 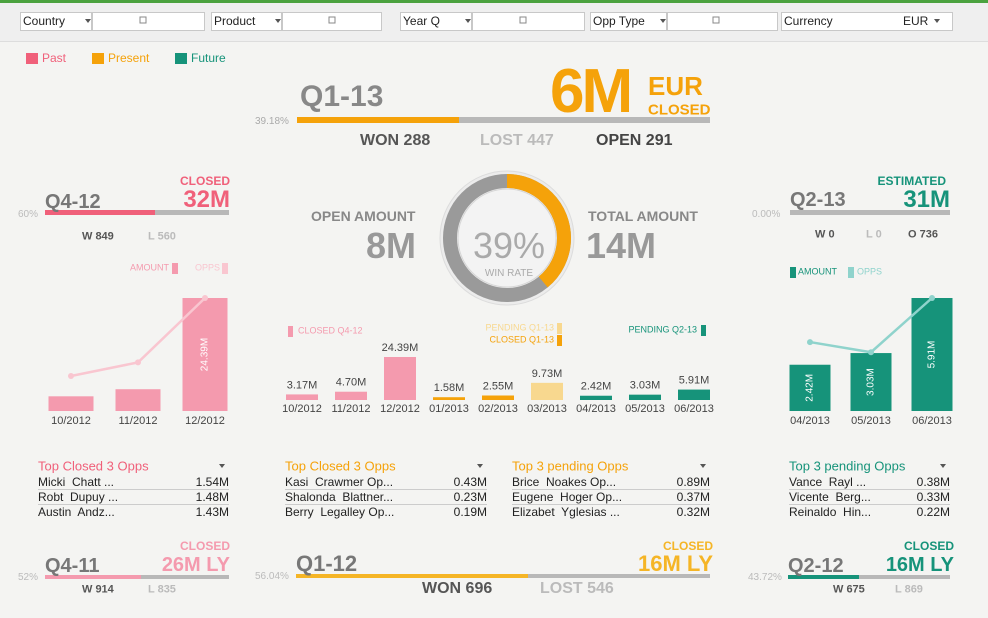 What do you see at coordinates (937, 21) in the screenshot?
I see `arrow` at bounding box center [937, 21].